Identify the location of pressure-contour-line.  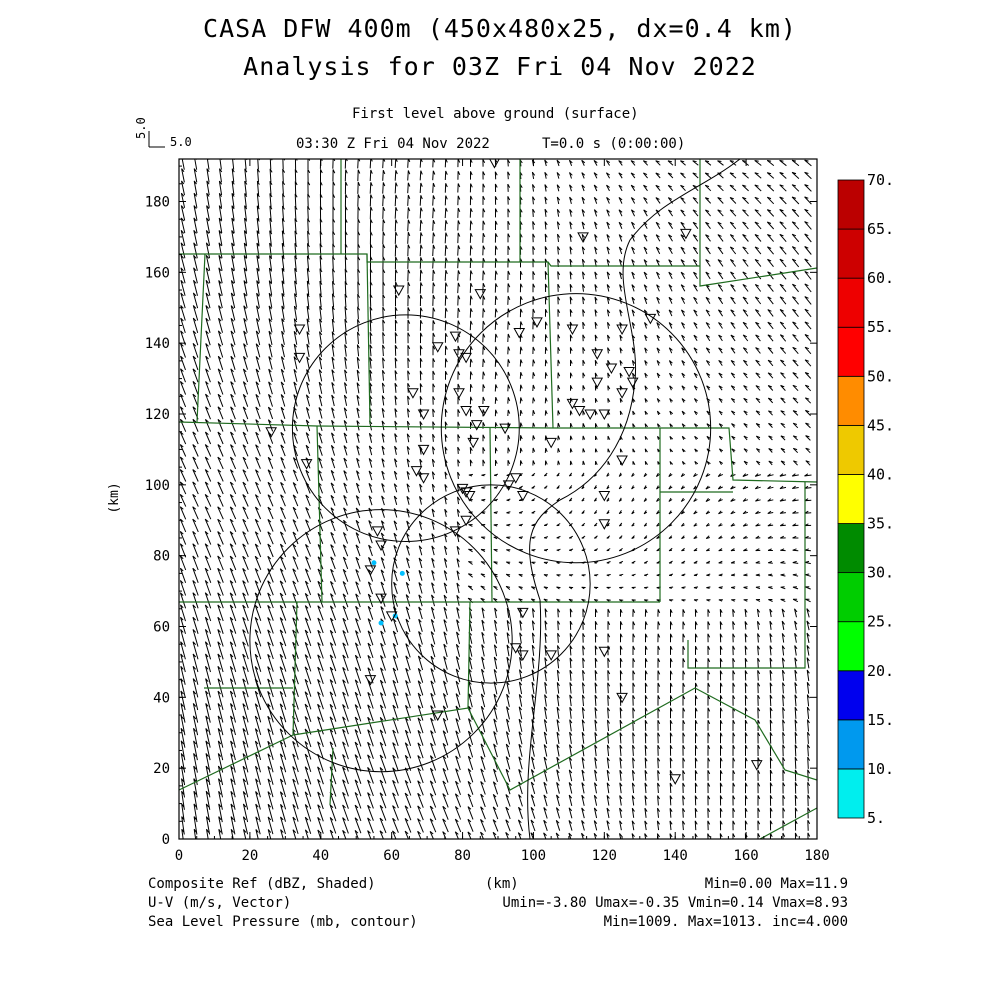
(634, 499).